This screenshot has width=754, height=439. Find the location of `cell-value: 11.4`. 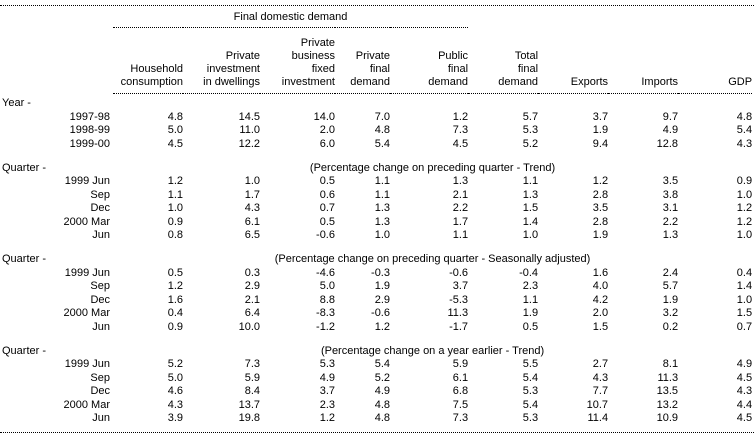

cell-value: 11.4 is located at coordinates (598, 418).